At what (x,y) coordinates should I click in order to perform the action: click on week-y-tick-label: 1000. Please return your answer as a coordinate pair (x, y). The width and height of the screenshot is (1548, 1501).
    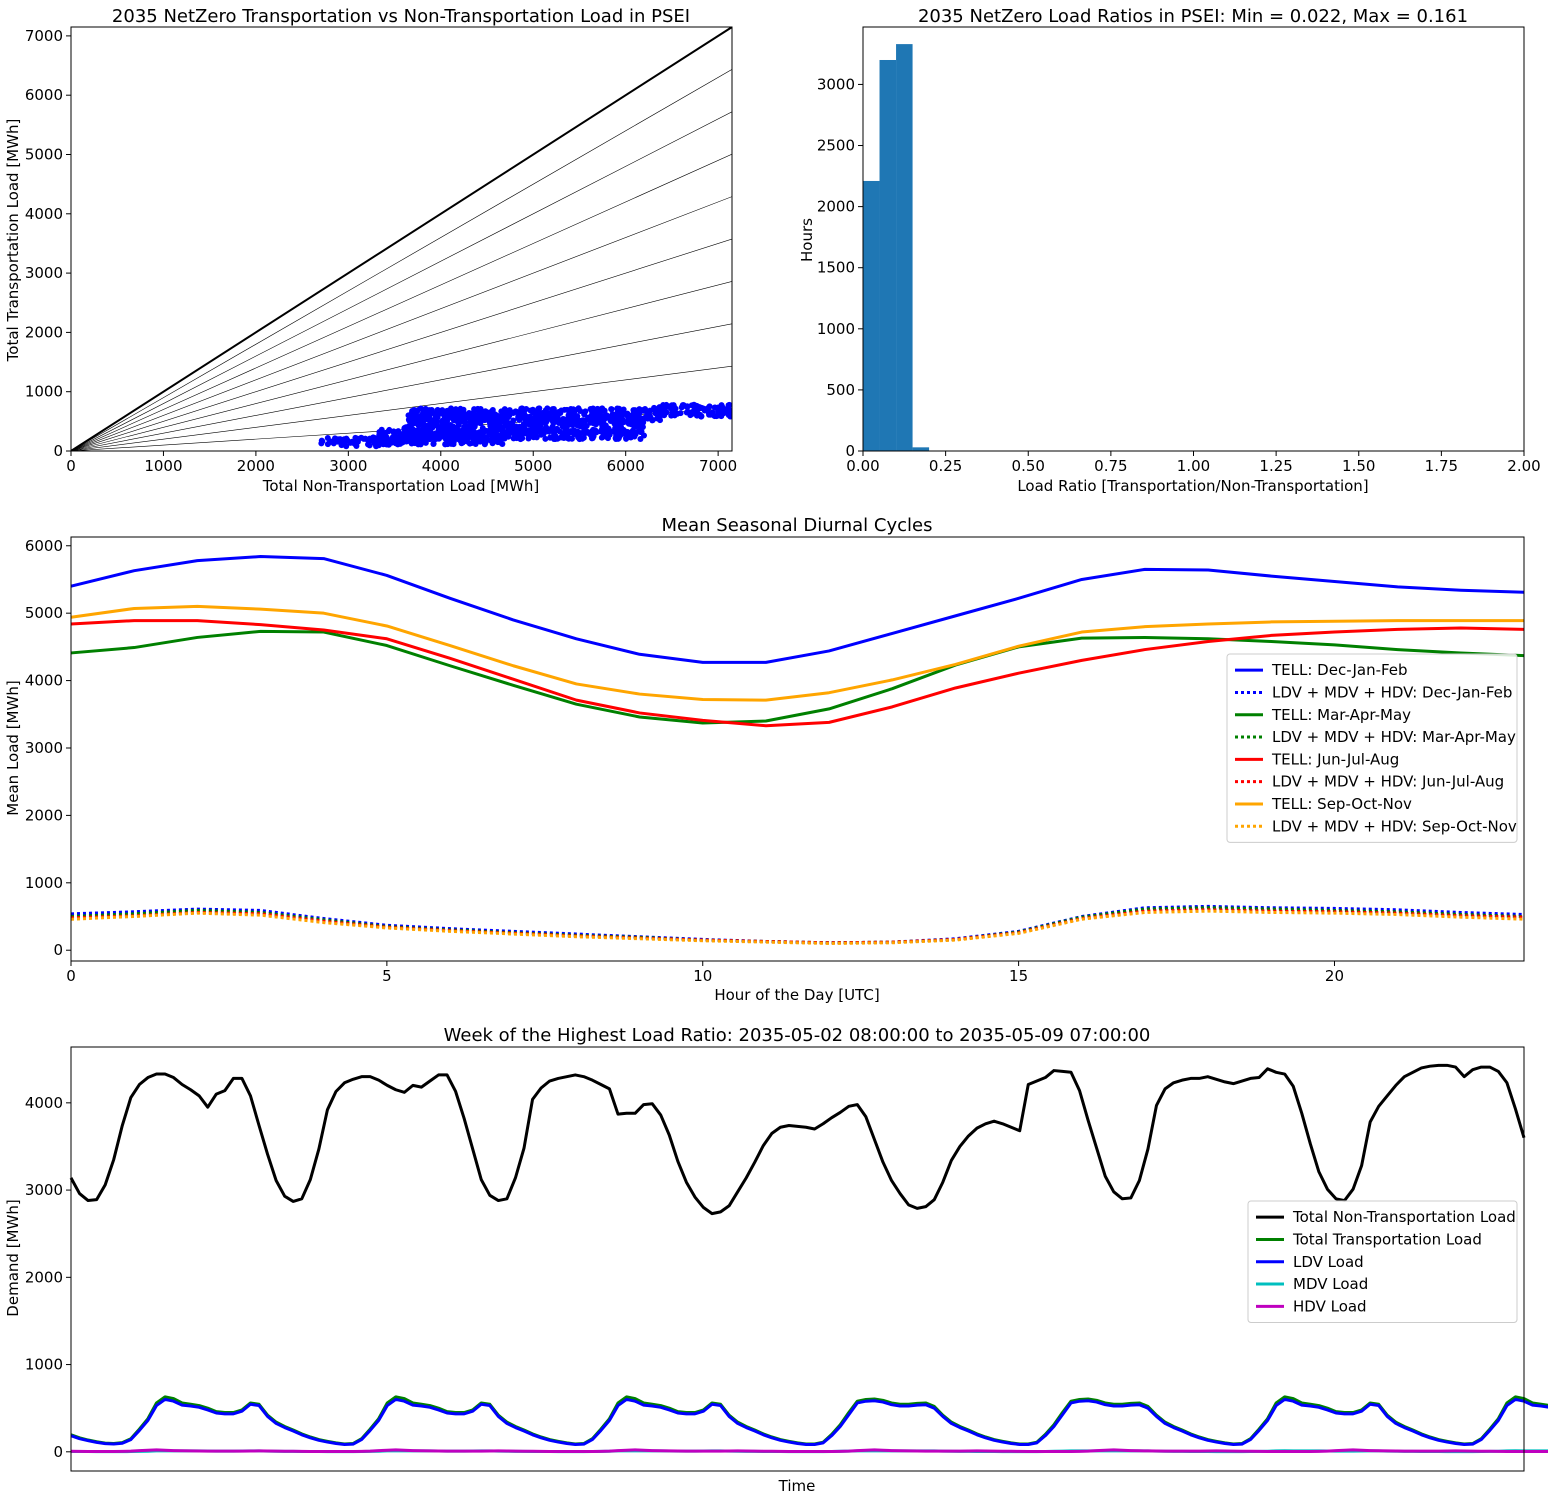
    Looking at the image, I should click on (44, 1365).